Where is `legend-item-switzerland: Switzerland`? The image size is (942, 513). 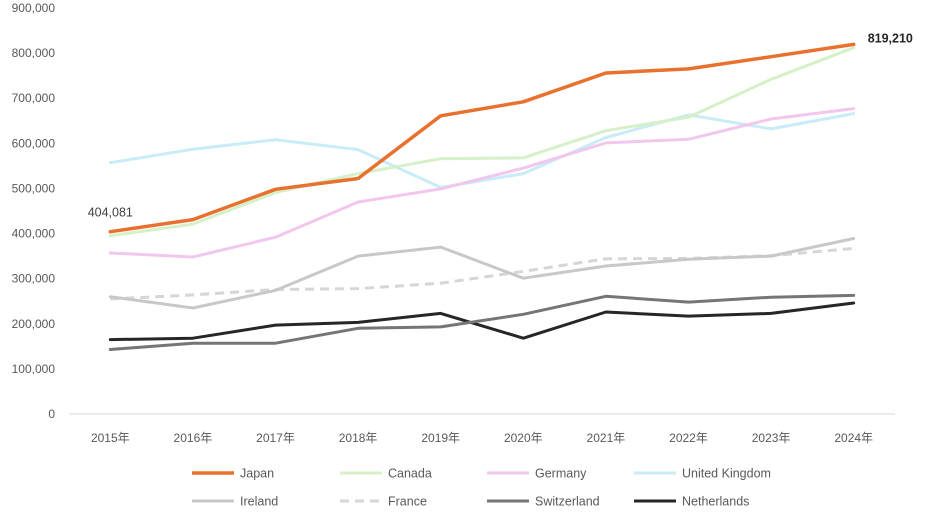
legend-item-switzerland: Switzerland is located at coordinates (543, 502).